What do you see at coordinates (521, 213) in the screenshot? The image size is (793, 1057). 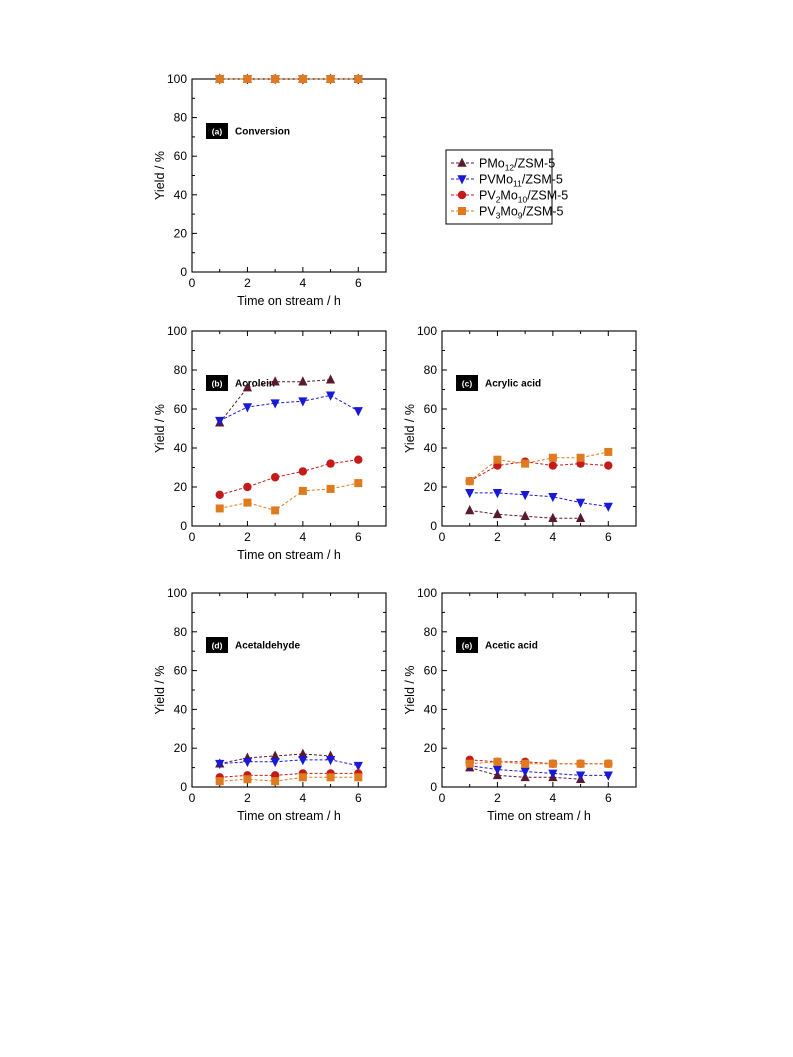 I see `legend-label-PV3Mo9: PV3Mo9/ZSM-5` at bounding box center [521, 213].